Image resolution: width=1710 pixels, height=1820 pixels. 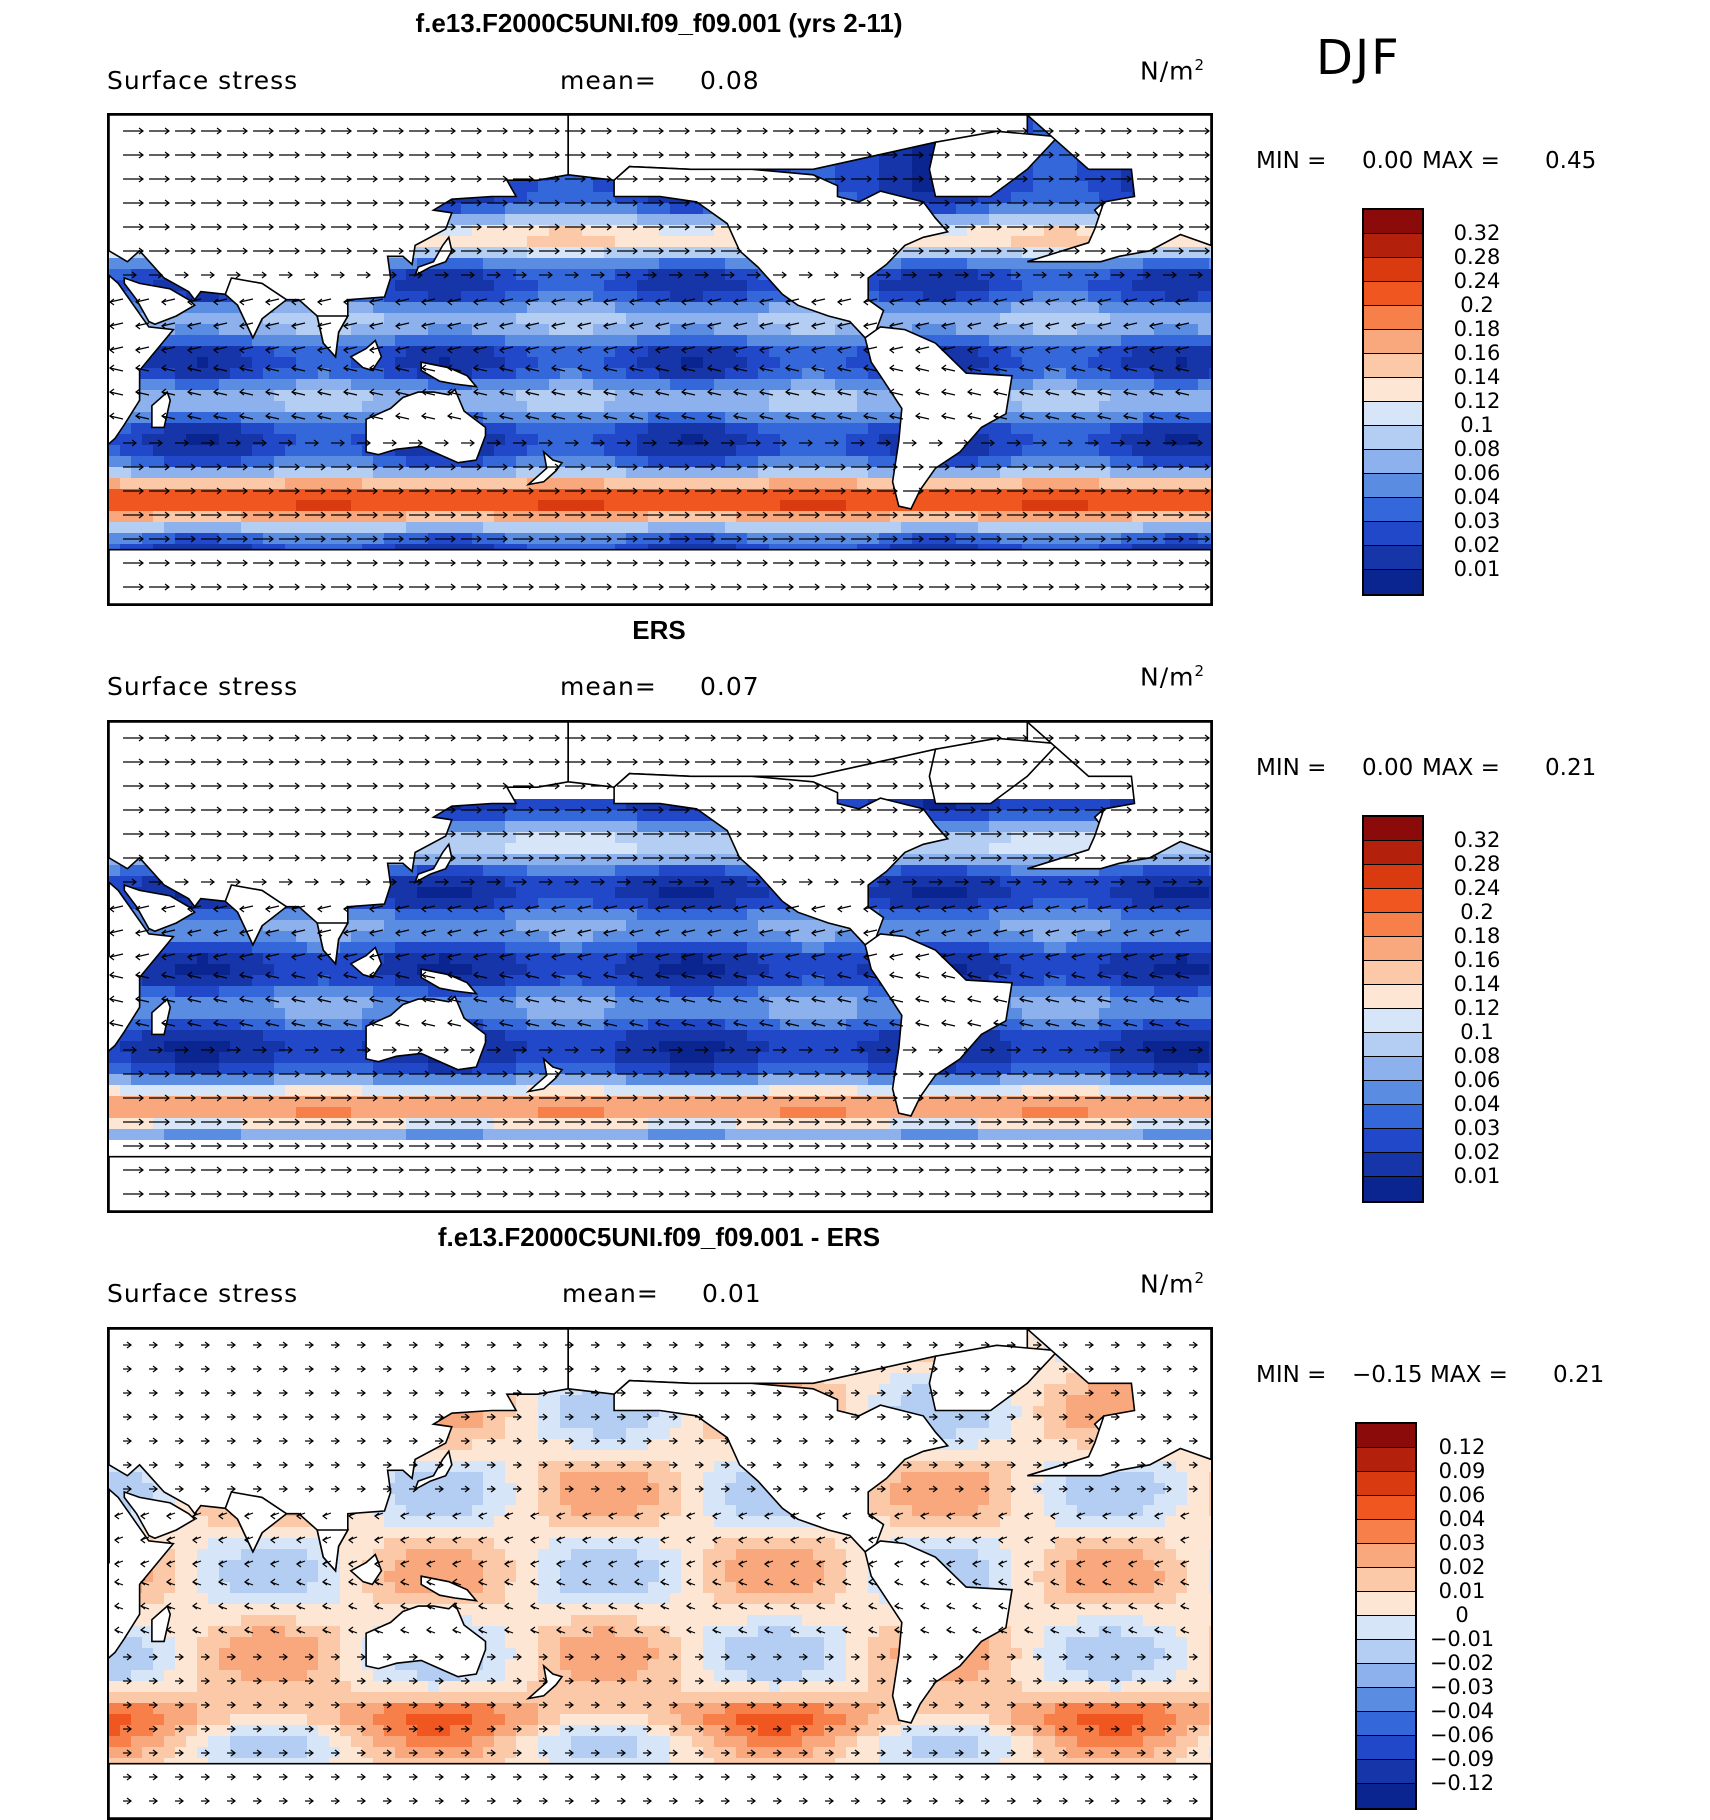 I want to click on panel-2-variable: Surface stress, so click(x=203, y=686).